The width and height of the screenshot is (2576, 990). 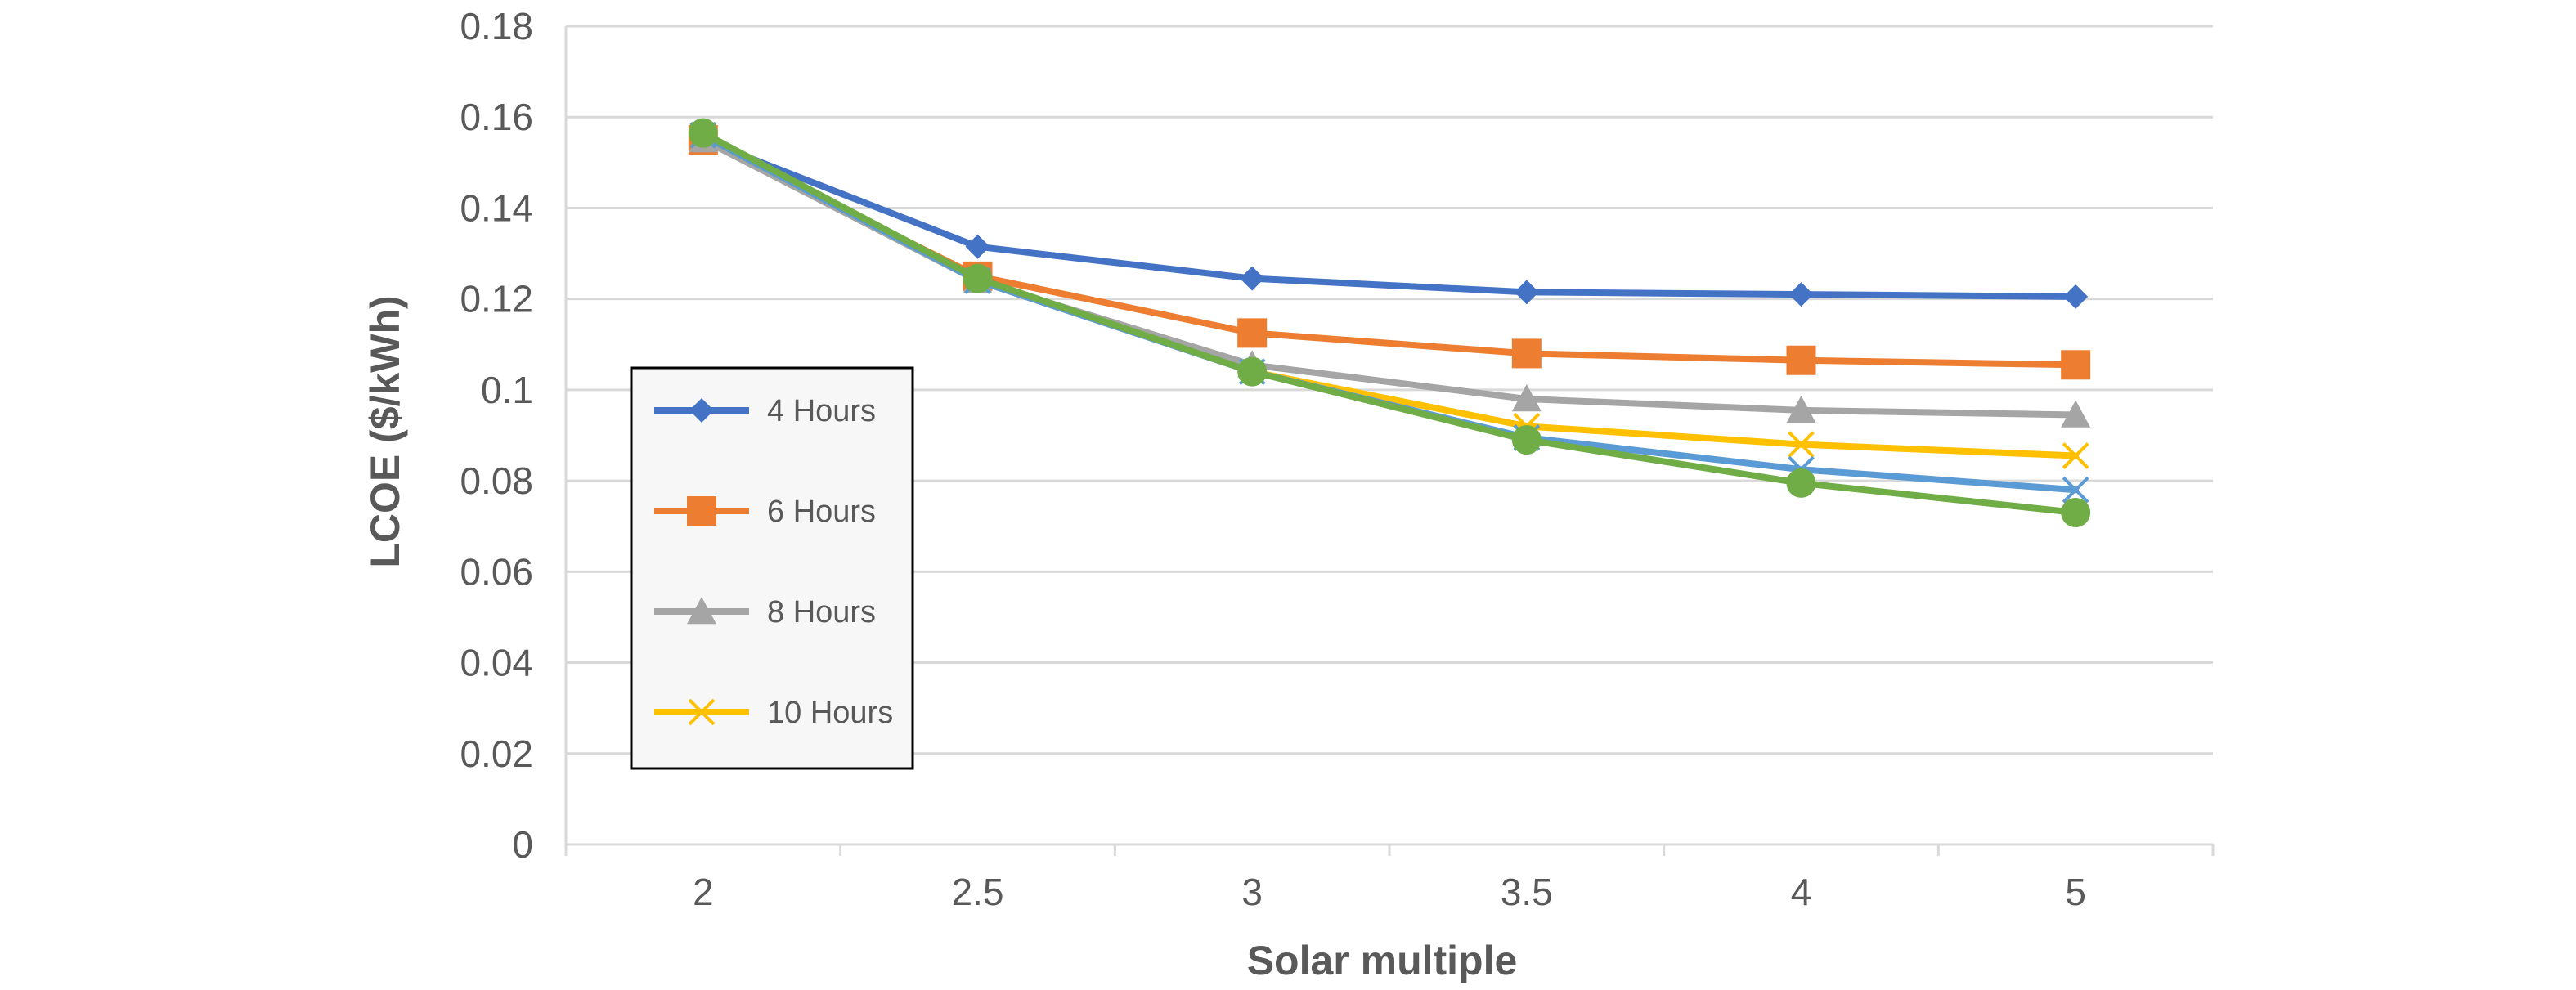 What do you see at coordinates (496, 117) in the screenshot?
I see `y-tick-label: 0.16` at bounding box center [496, 117].